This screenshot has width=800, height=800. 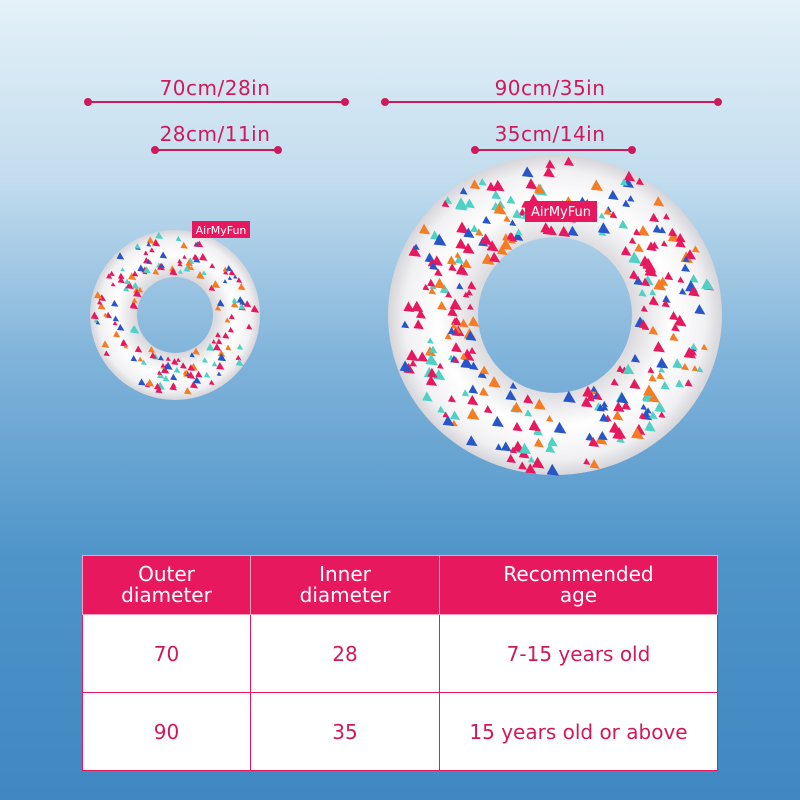 What do you see at coordinates (215, 134) in the screenshot?
I see `inner-dimension: 28cm/11in` at bounding box center [215, 134].